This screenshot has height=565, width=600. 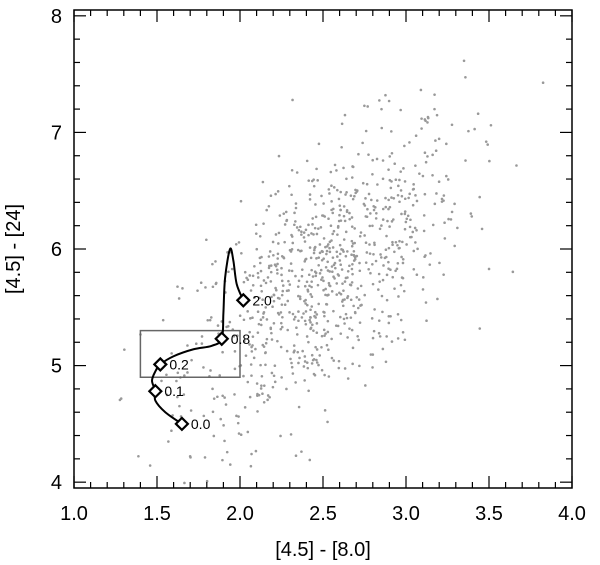 I want to click on redshift-label: 0.8, so click(x=241, y=339).